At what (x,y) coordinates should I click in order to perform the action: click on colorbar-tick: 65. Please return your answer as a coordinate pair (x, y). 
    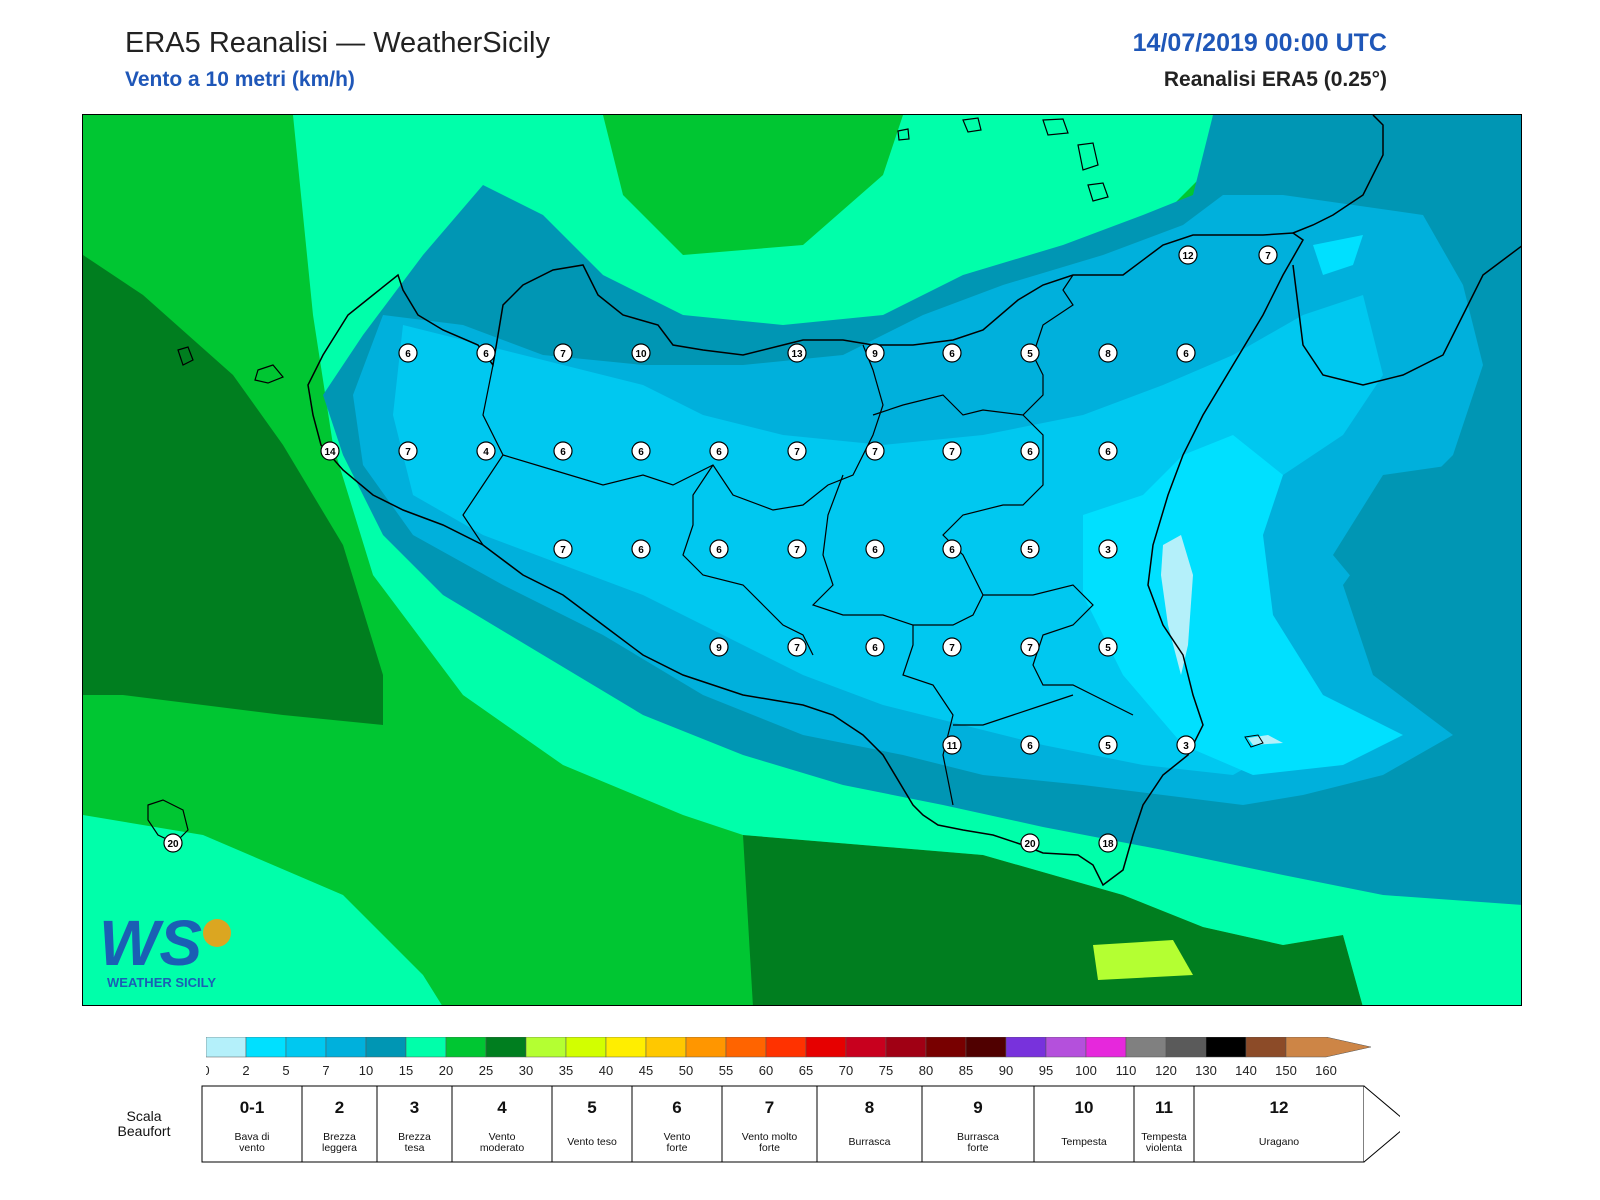
    Looking at the image, I should click on (806, 1070).